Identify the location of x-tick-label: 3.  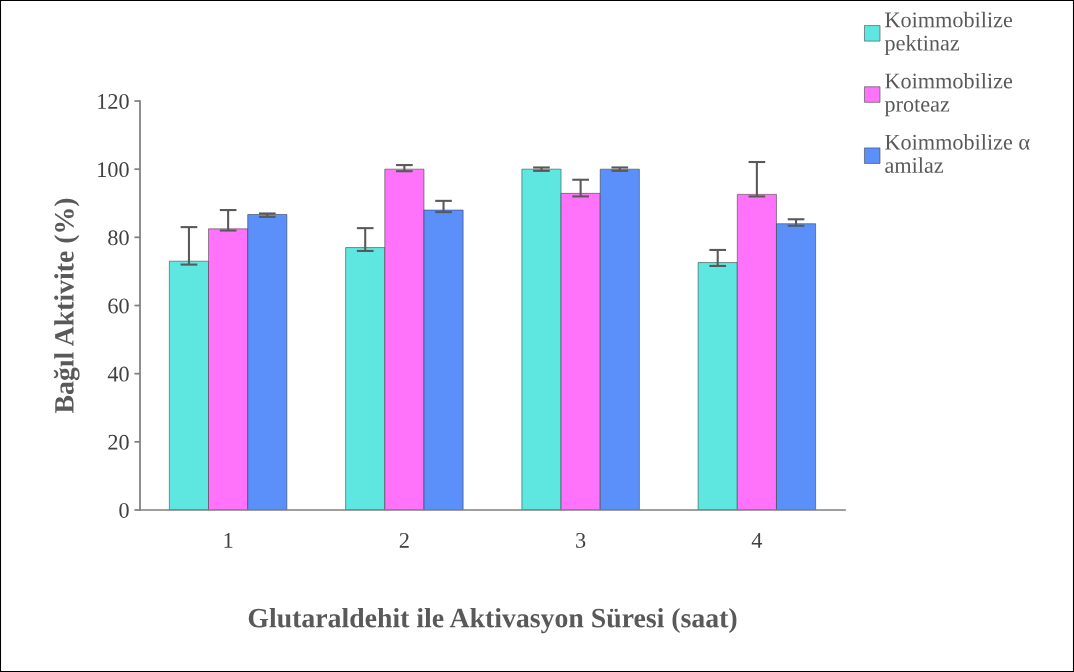
(581, 540).